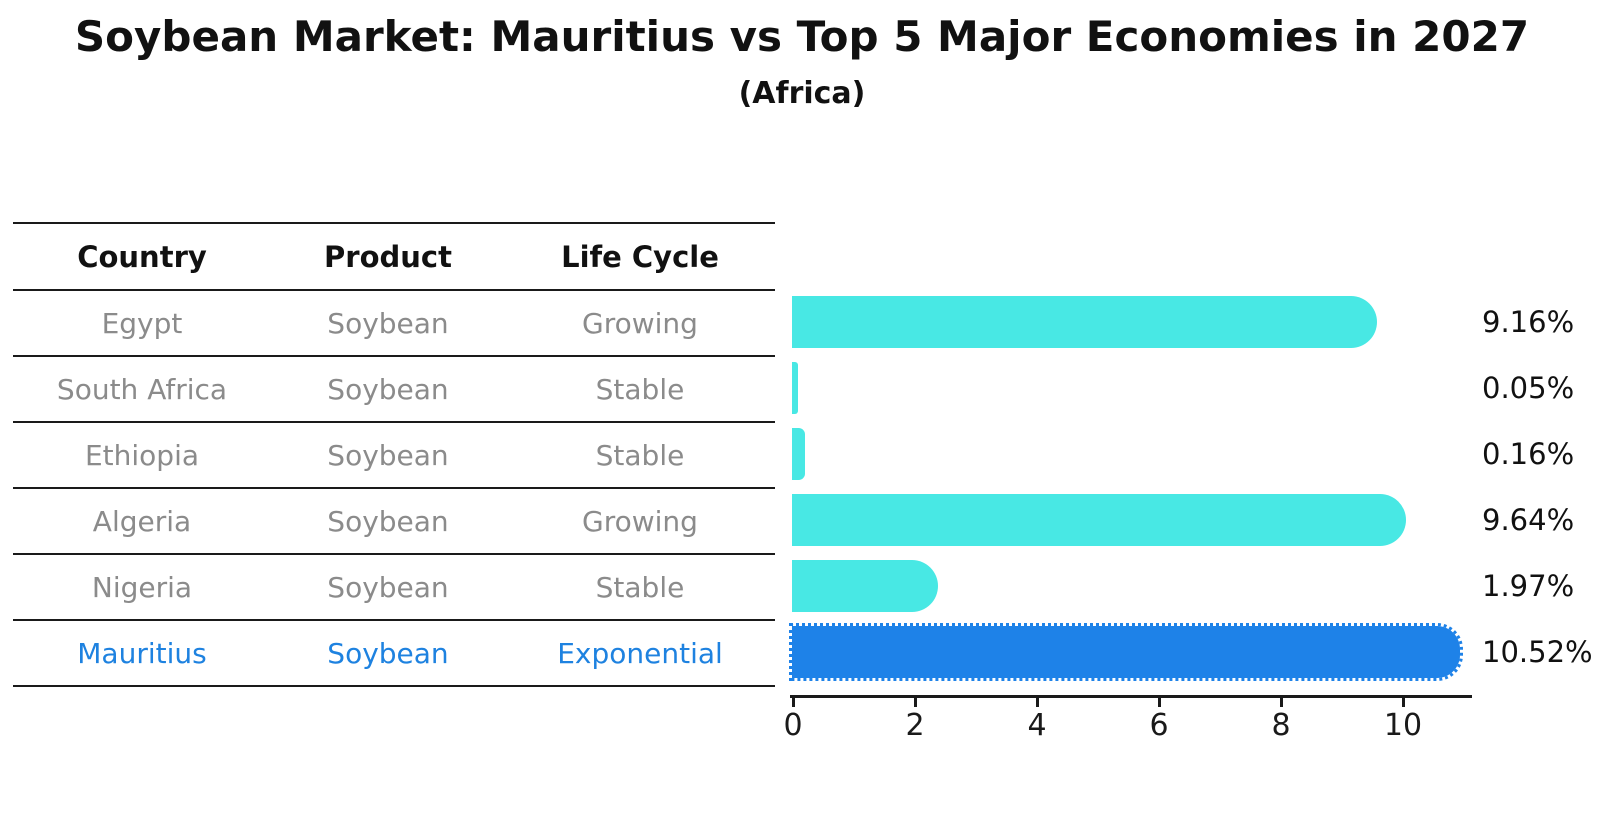  Describe the element at coordinates (142, 389) in the screenshot. I see `country-cell: South Africa` at that location.